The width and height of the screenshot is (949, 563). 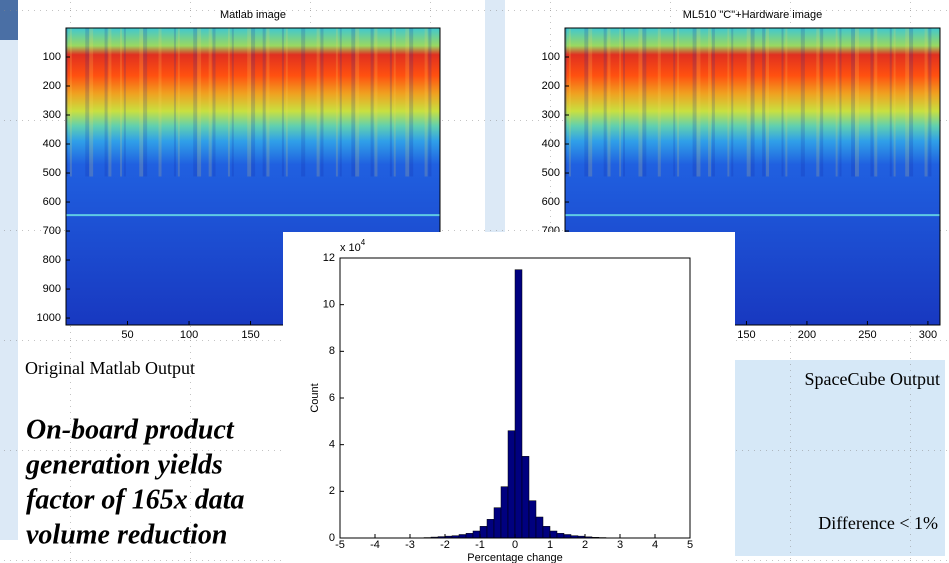 I want to click on y-tick-label: 800, so click(x=52, y=260).